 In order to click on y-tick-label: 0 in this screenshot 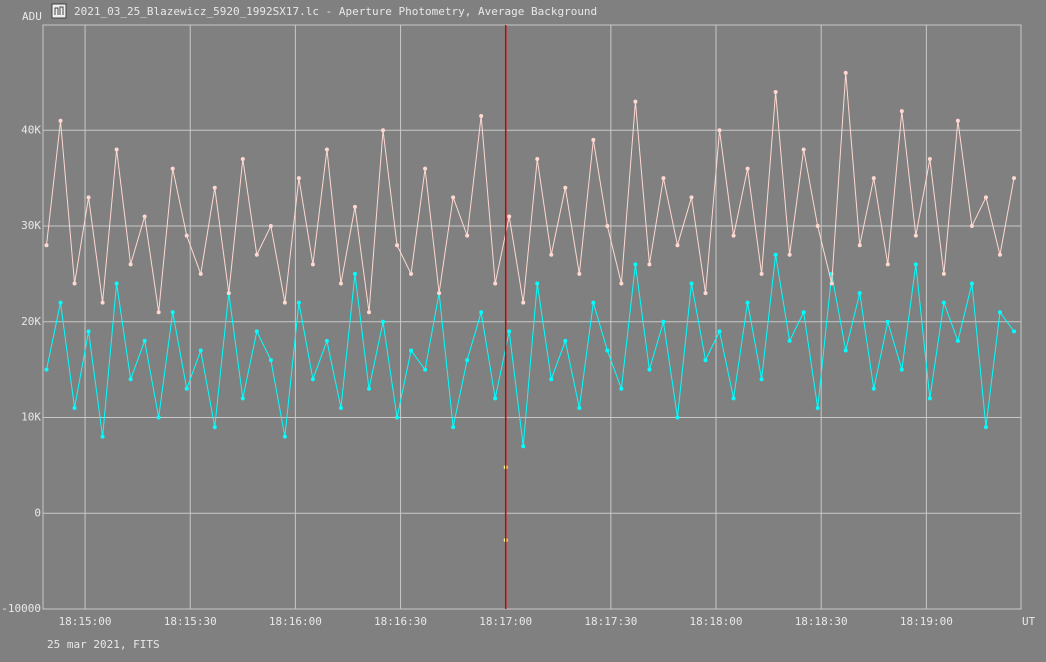, I will do `click(37, 512)`.